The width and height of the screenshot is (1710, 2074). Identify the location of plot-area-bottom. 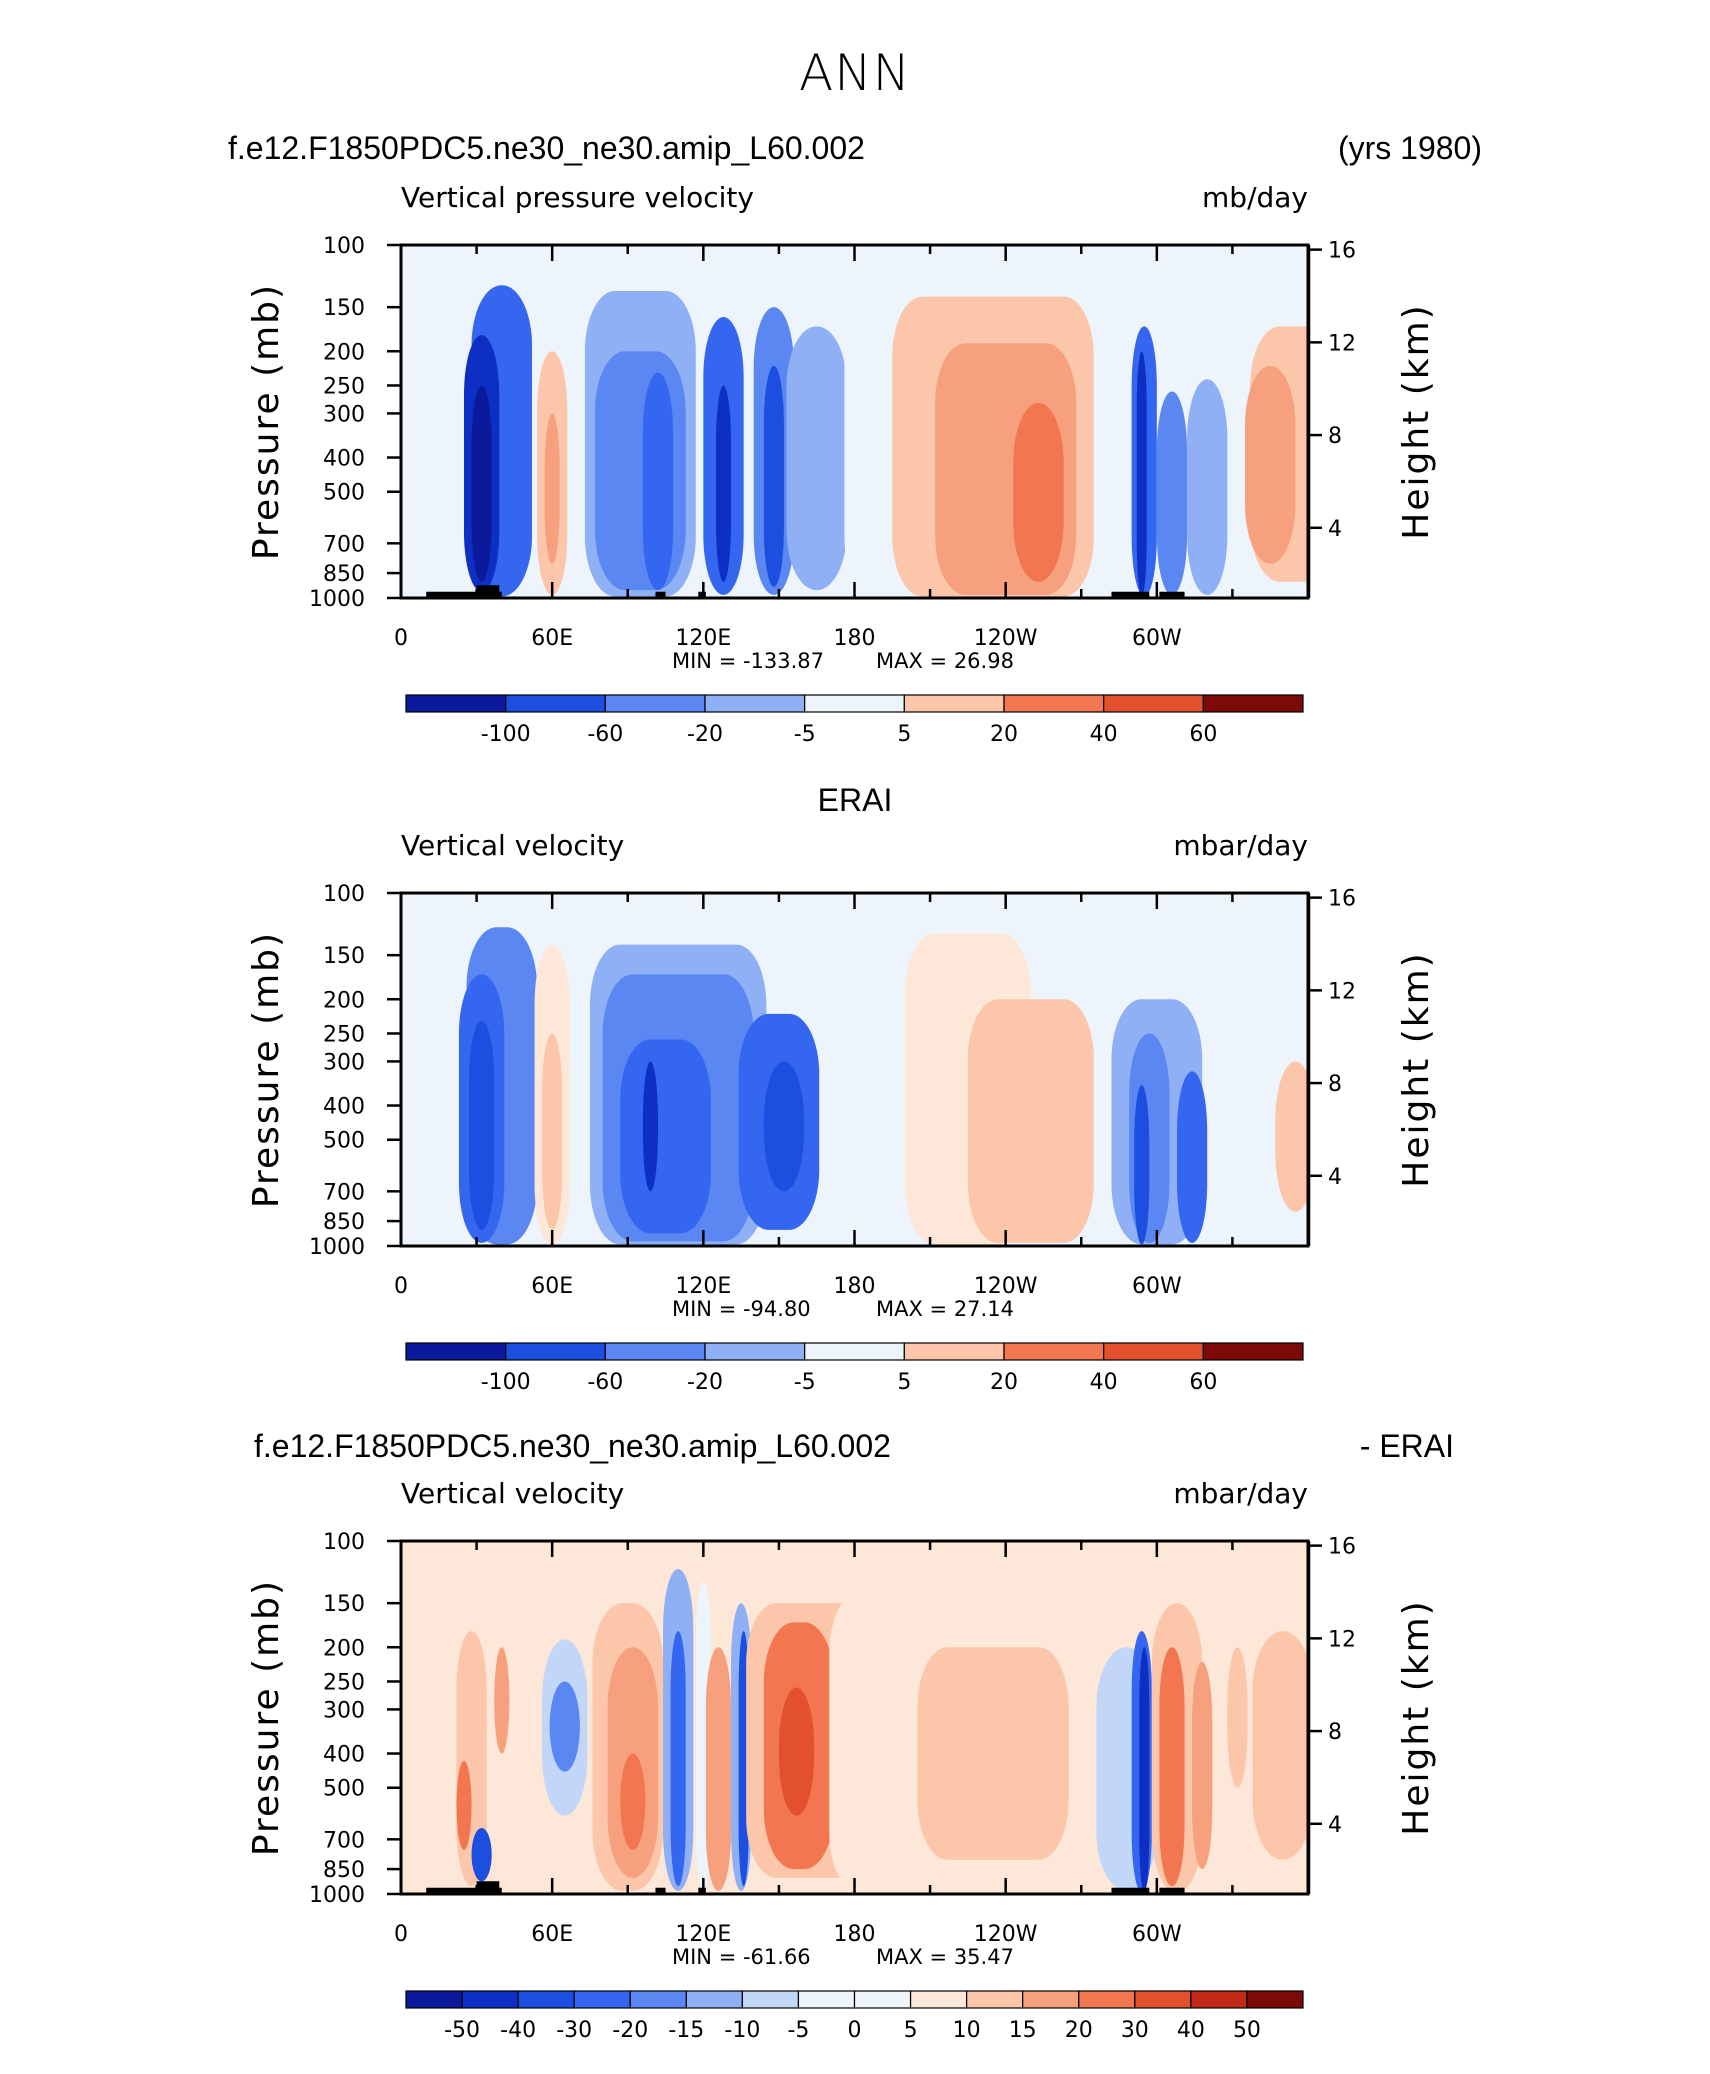
(854, 1717).